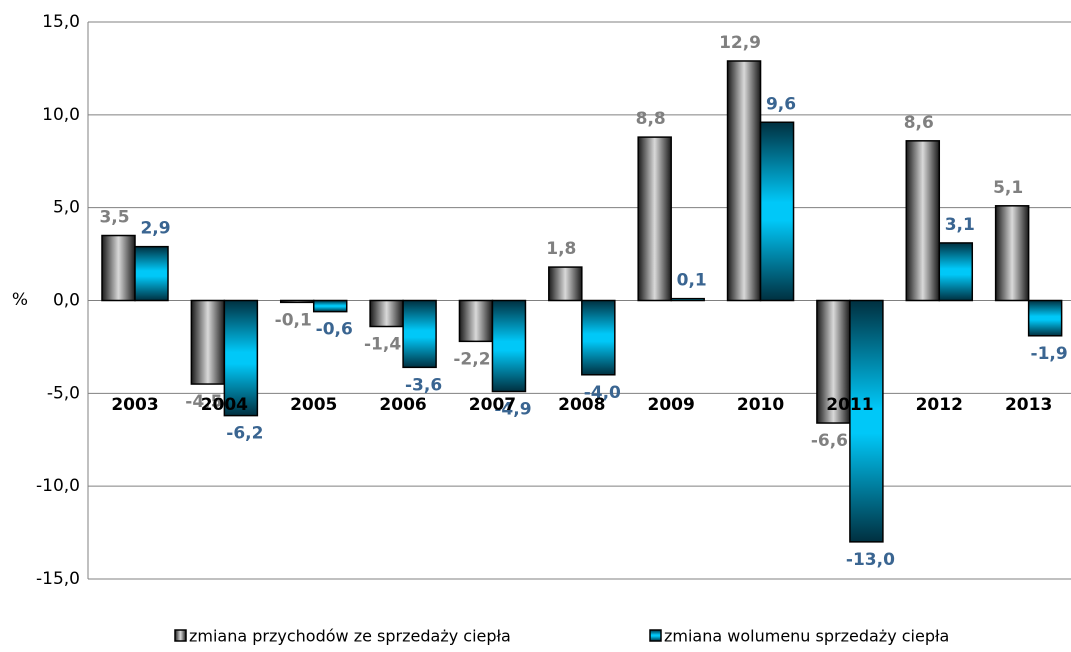 This screenshot has width=1071, height=652. I want to click on data-label: -4,0, so click(602, 393).